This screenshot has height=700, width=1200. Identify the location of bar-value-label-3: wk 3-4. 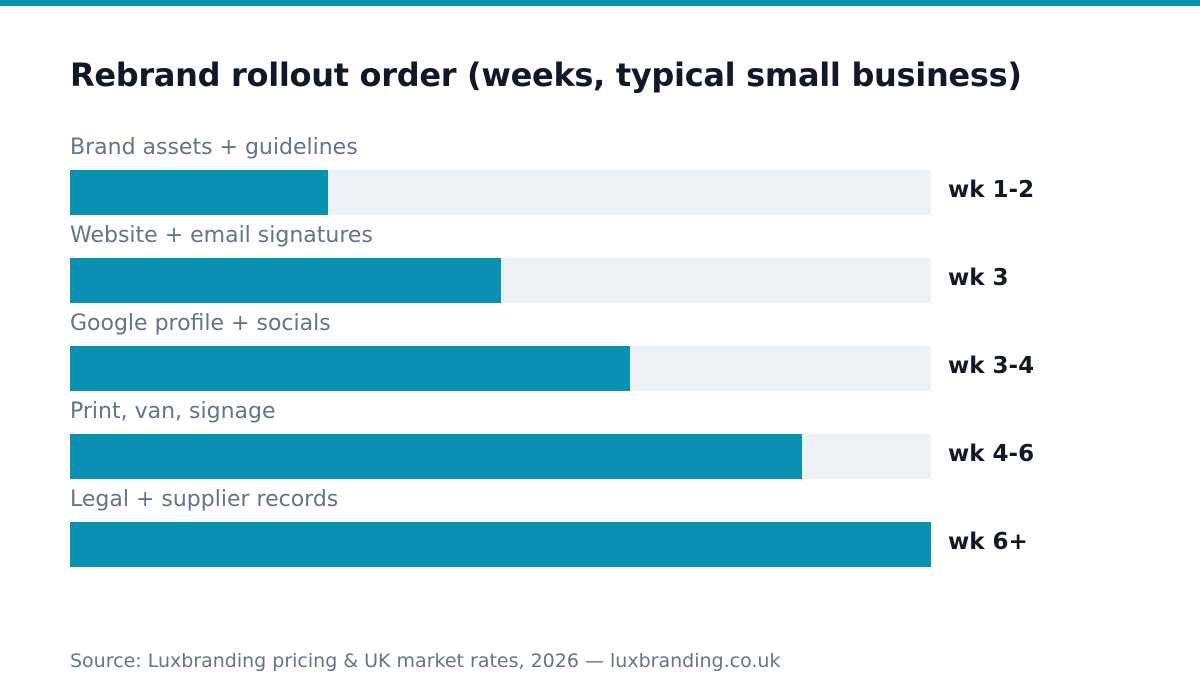
(991, 366).